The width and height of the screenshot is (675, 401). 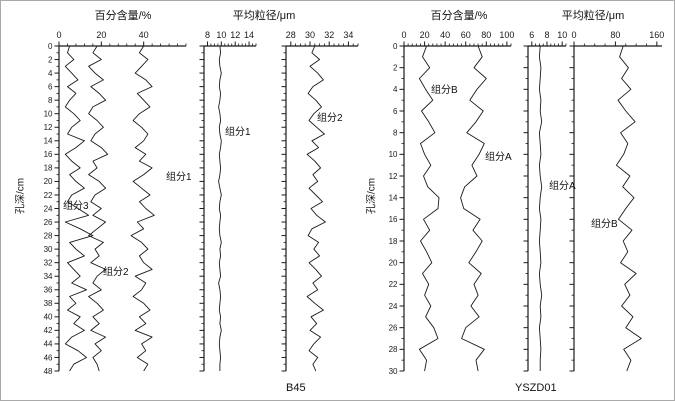 I want to click on depth-tick-label: 40, so click(x=48, y=317).